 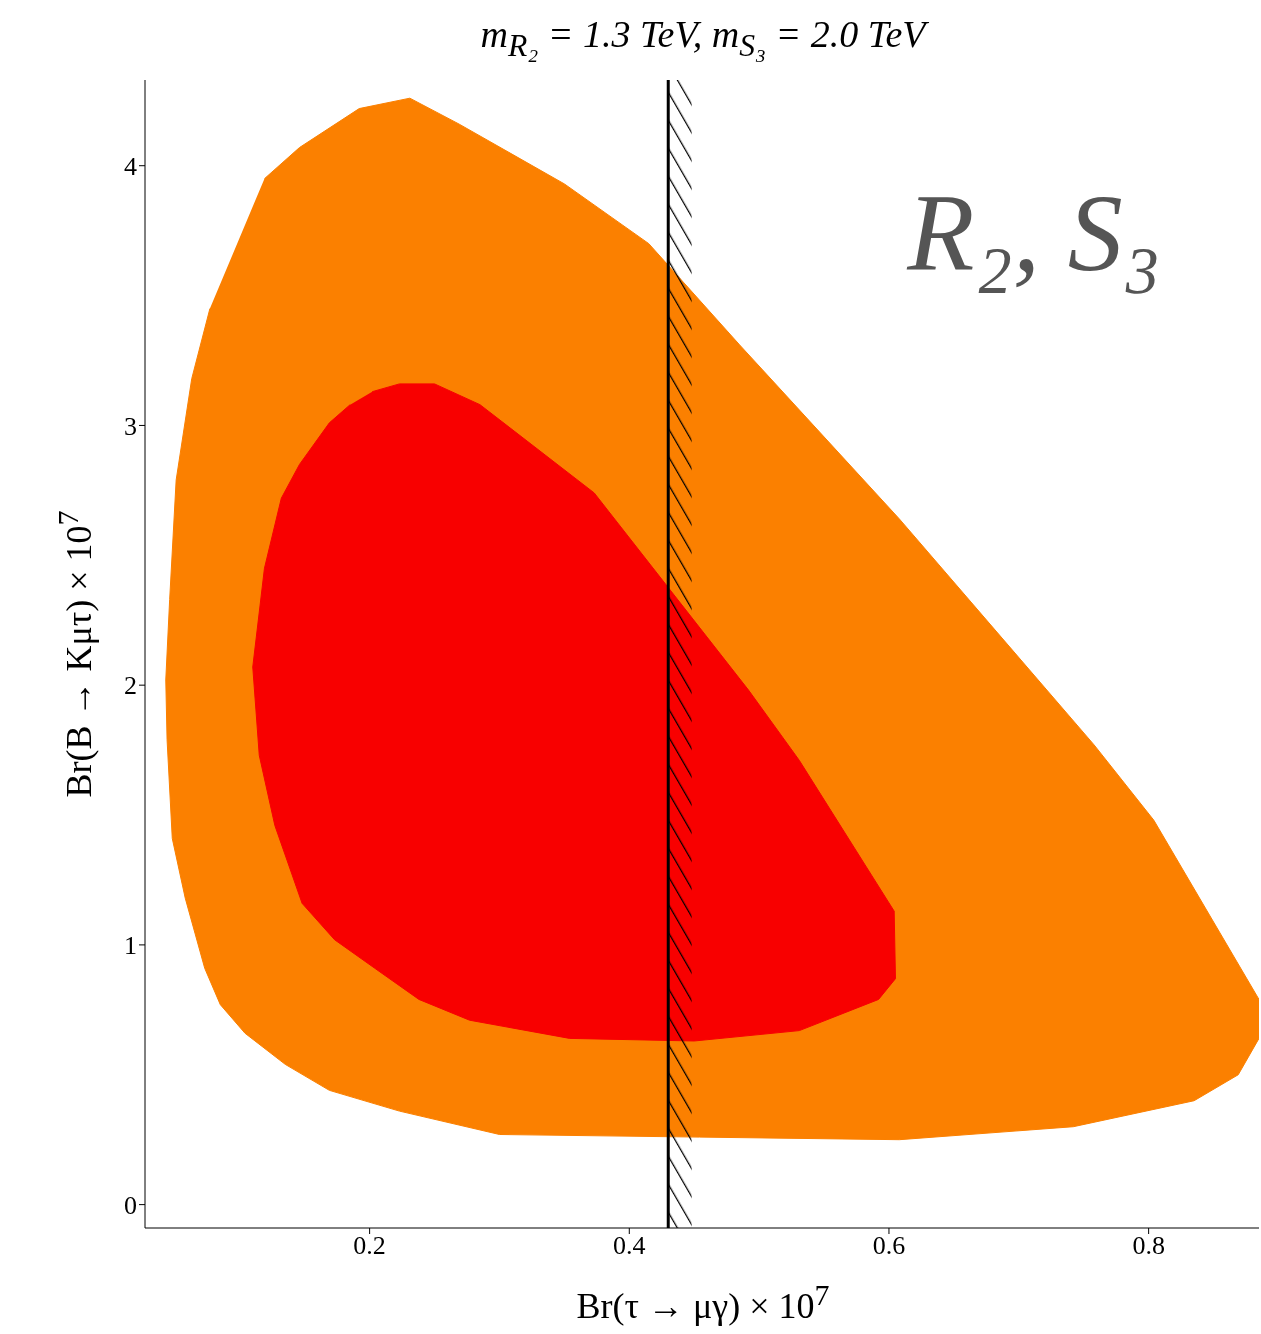 I want to click on annotation: R₂, S₃, so click(x=1034, y=233).